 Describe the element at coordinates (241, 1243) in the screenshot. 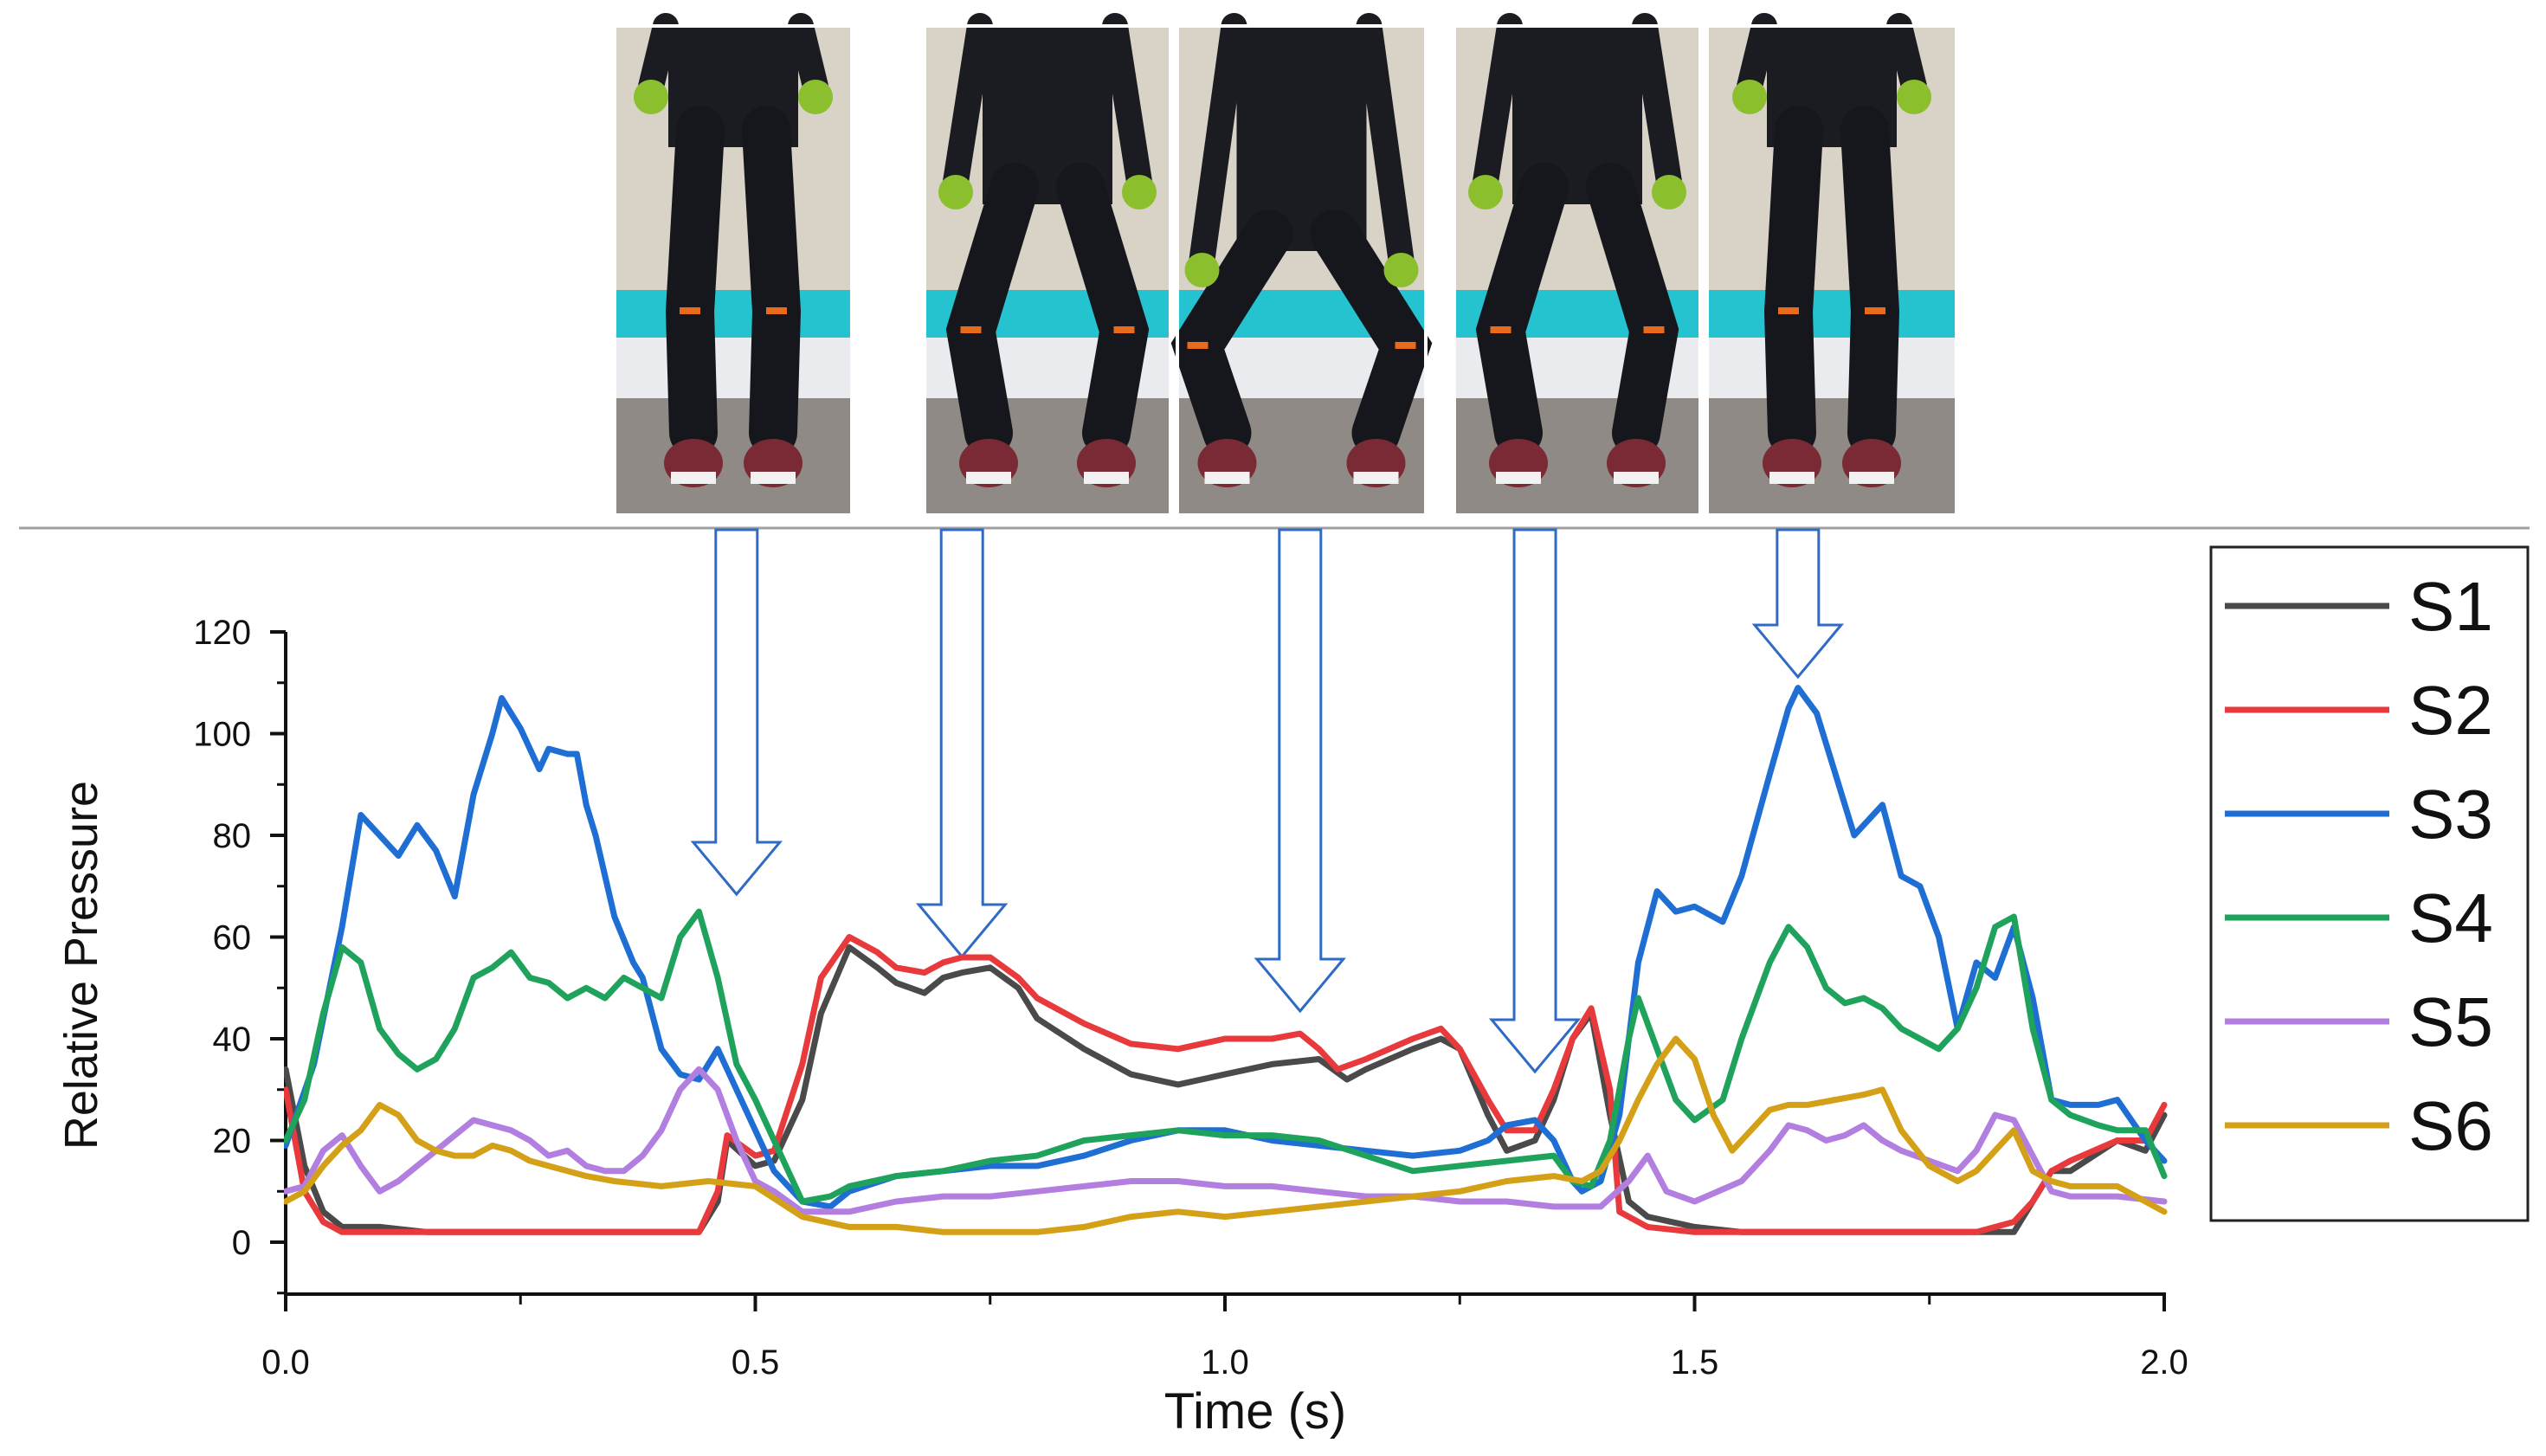

I see `y-tick-label: 0` at that location.